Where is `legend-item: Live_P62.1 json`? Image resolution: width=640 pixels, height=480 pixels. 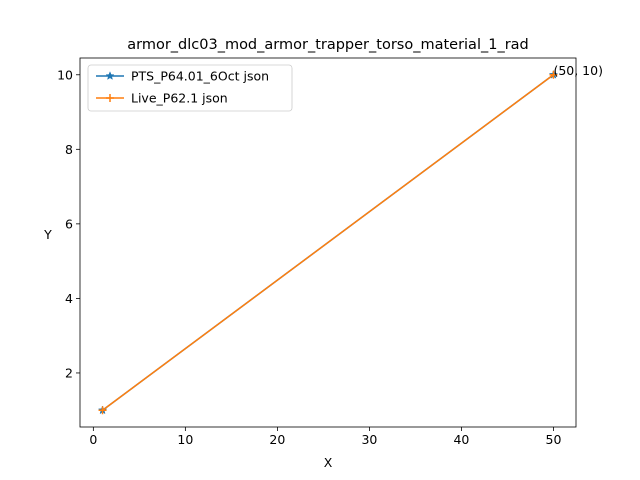 legend-item: Live_P62.1 json is located at coordinates (162, 98).